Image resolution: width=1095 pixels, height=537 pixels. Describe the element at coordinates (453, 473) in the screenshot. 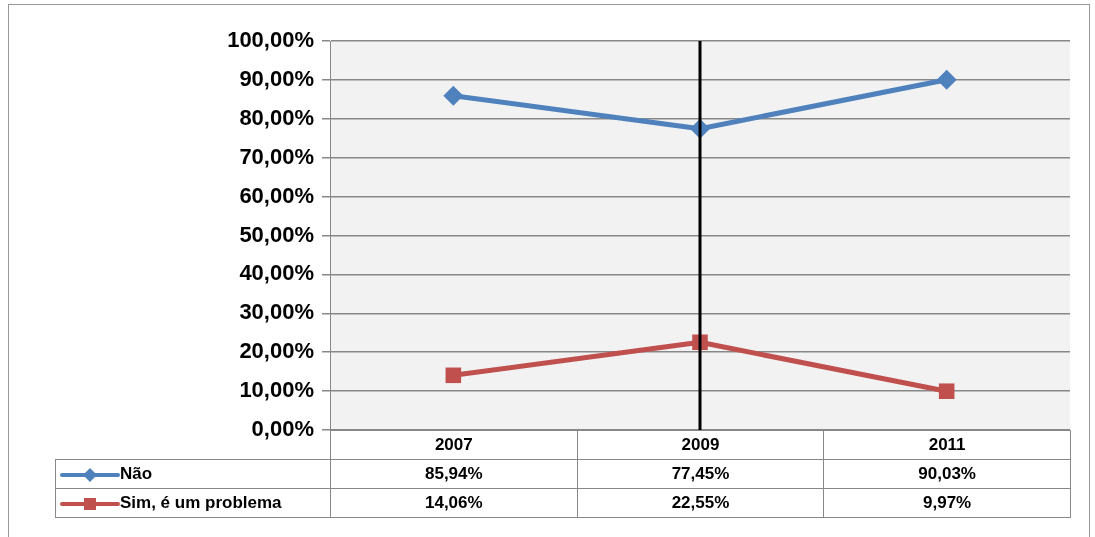

I see `text: 85,94%` at that location.